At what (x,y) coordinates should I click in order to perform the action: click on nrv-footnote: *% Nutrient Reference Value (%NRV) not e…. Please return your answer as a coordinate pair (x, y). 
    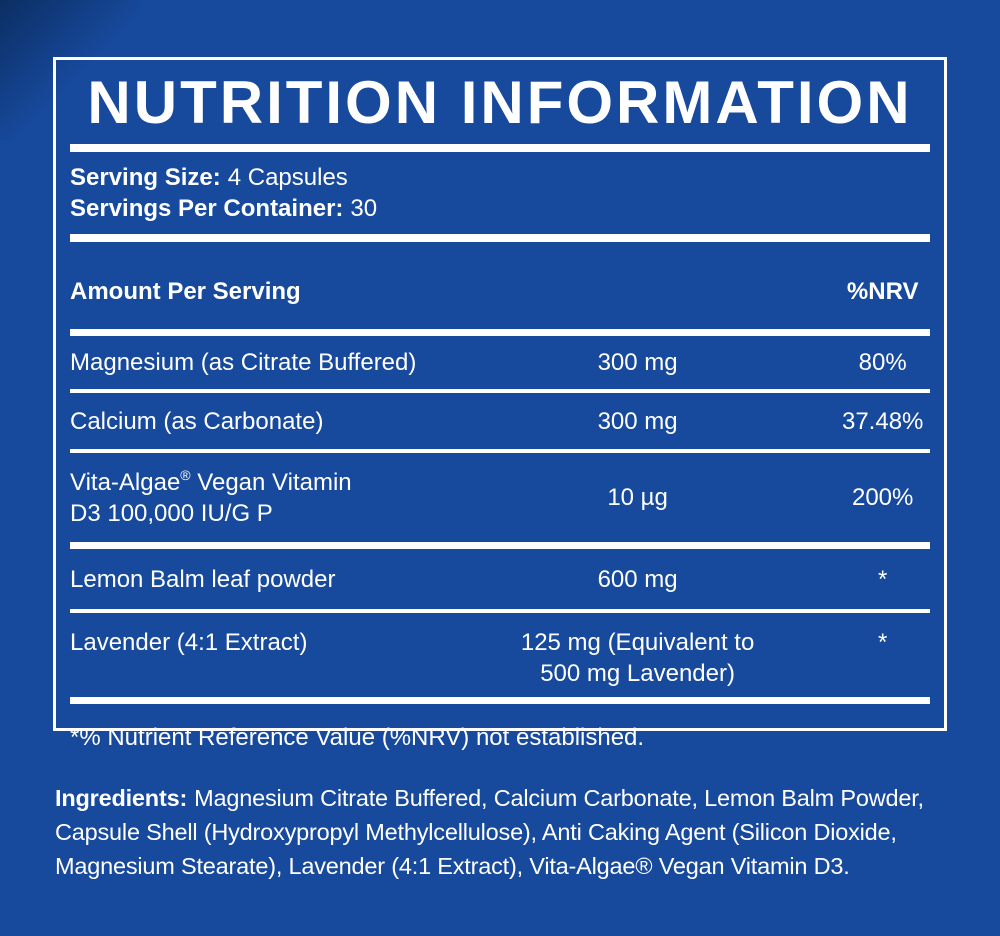
    Looking at the image, I should click on (357, 737).